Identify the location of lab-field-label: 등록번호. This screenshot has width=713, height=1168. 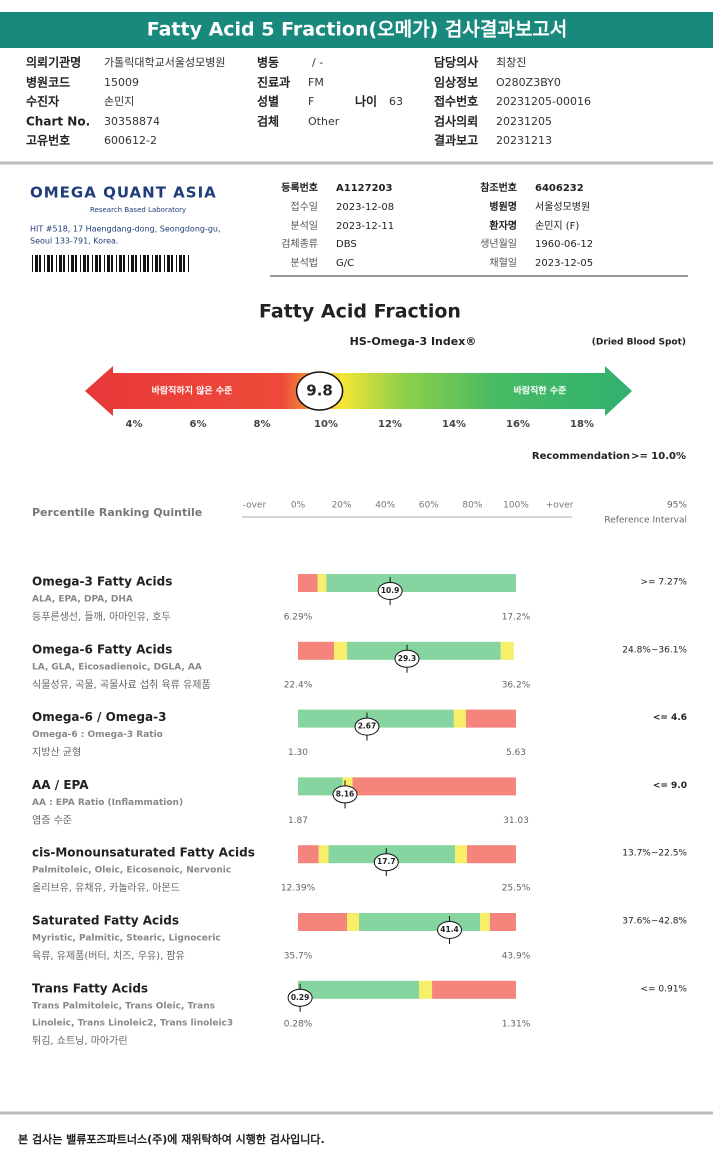
(299, 187).